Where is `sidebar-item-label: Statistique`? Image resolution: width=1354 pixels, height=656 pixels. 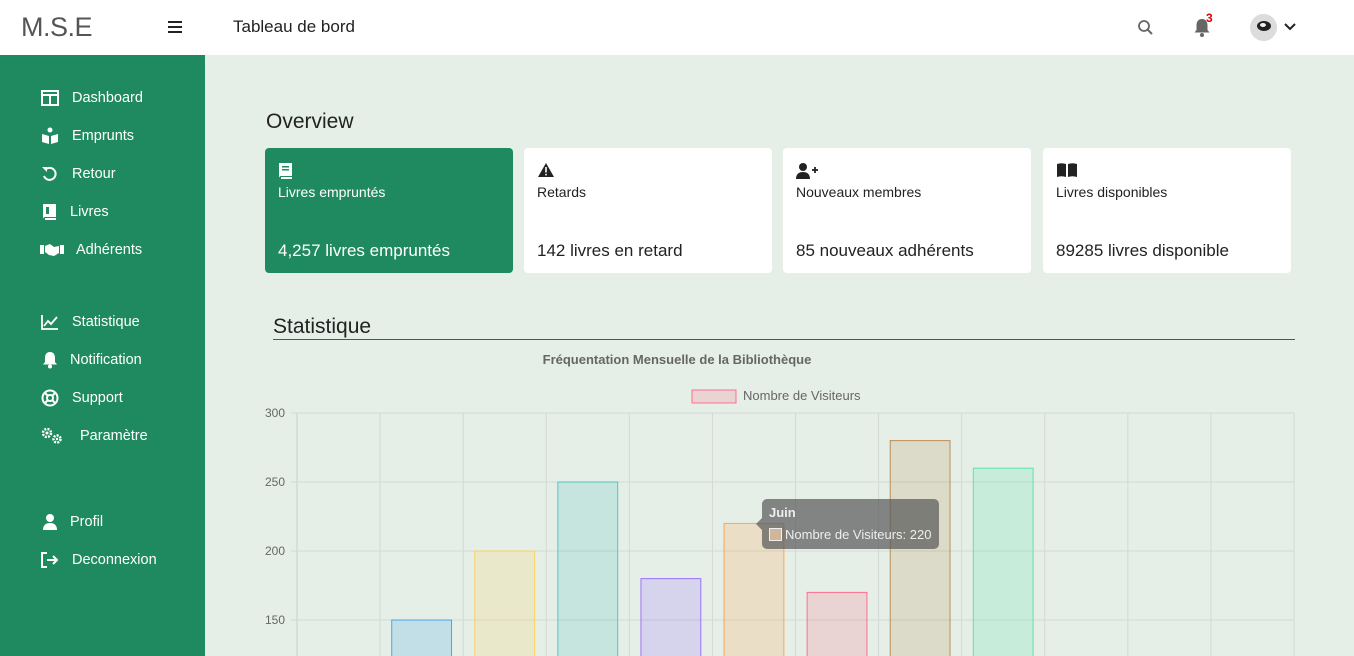
sidebar-item-label: Statistique is located at coordinates (106, 322).